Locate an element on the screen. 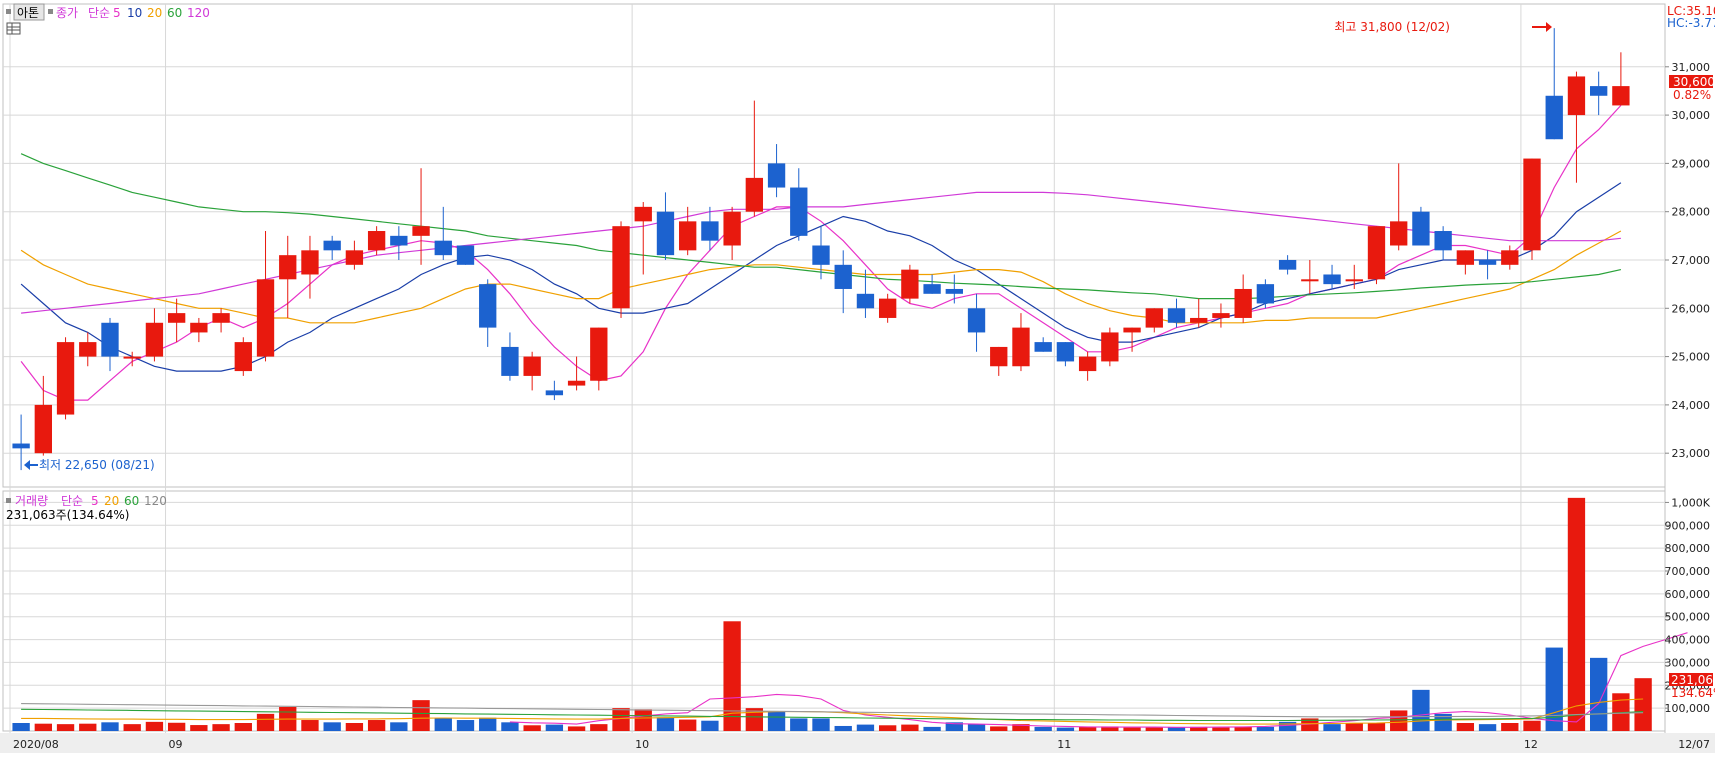 The height and width of the screenshot is (757, 1715). date-tick-label: 12 is located at coordinates (1531, 744).